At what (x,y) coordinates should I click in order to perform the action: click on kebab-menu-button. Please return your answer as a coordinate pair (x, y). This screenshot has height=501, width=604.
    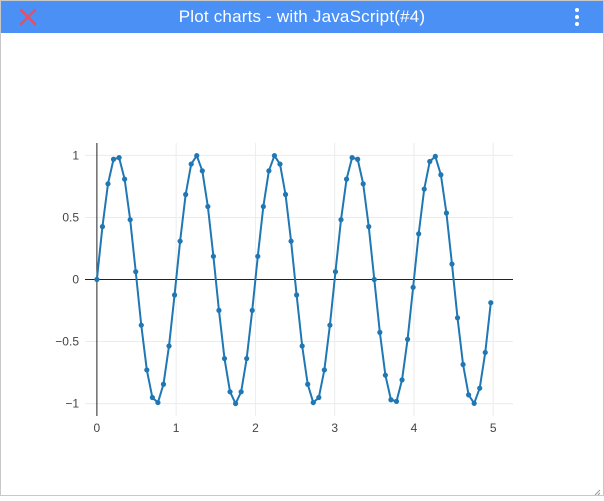
    Looking at the image, I should click on (577, 17).